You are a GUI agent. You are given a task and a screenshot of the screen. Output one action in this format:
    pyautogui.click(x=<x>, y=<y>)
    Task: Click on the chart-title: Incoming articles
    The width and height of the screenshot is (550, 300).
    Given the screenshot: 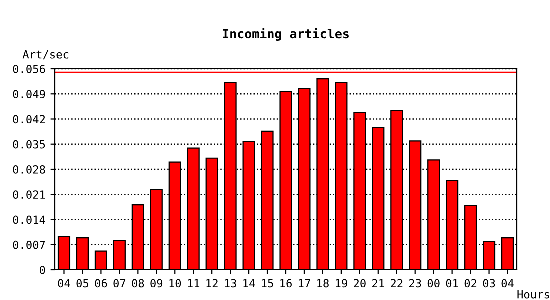 What is the action you would take?
    pyautogui.click(x=286, y=35)
    